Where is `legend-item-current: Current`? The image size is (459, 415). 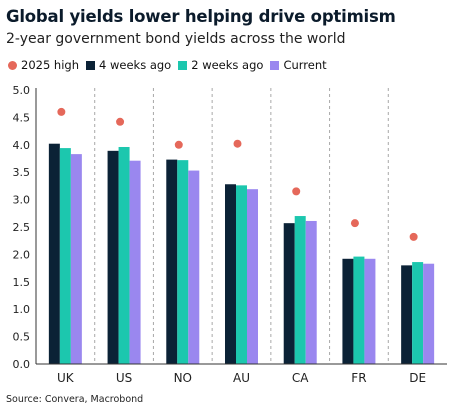 legend-item-current: Current is located at coordinates (298, 65).